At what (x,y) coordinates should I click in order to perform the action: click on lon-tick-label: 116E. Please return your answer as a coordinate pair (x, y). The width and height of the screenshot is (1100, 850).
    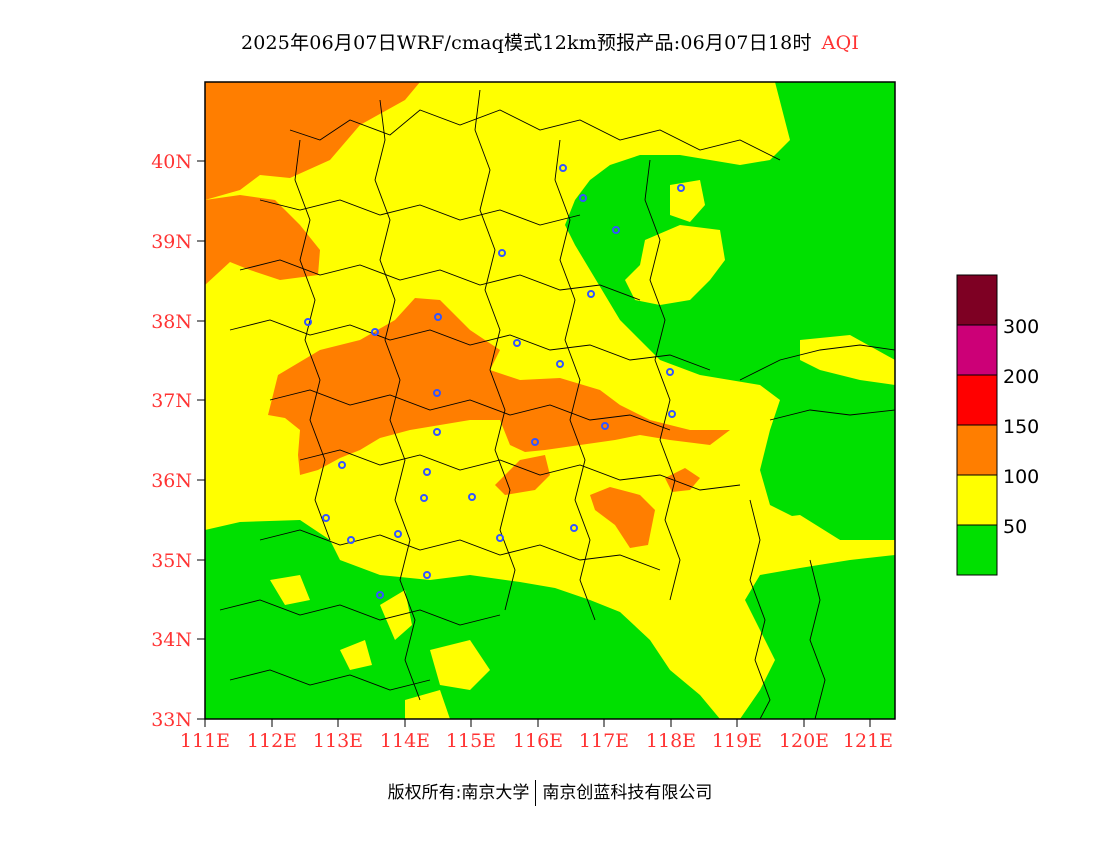
    Looking at the image, I should click on (538, 741).